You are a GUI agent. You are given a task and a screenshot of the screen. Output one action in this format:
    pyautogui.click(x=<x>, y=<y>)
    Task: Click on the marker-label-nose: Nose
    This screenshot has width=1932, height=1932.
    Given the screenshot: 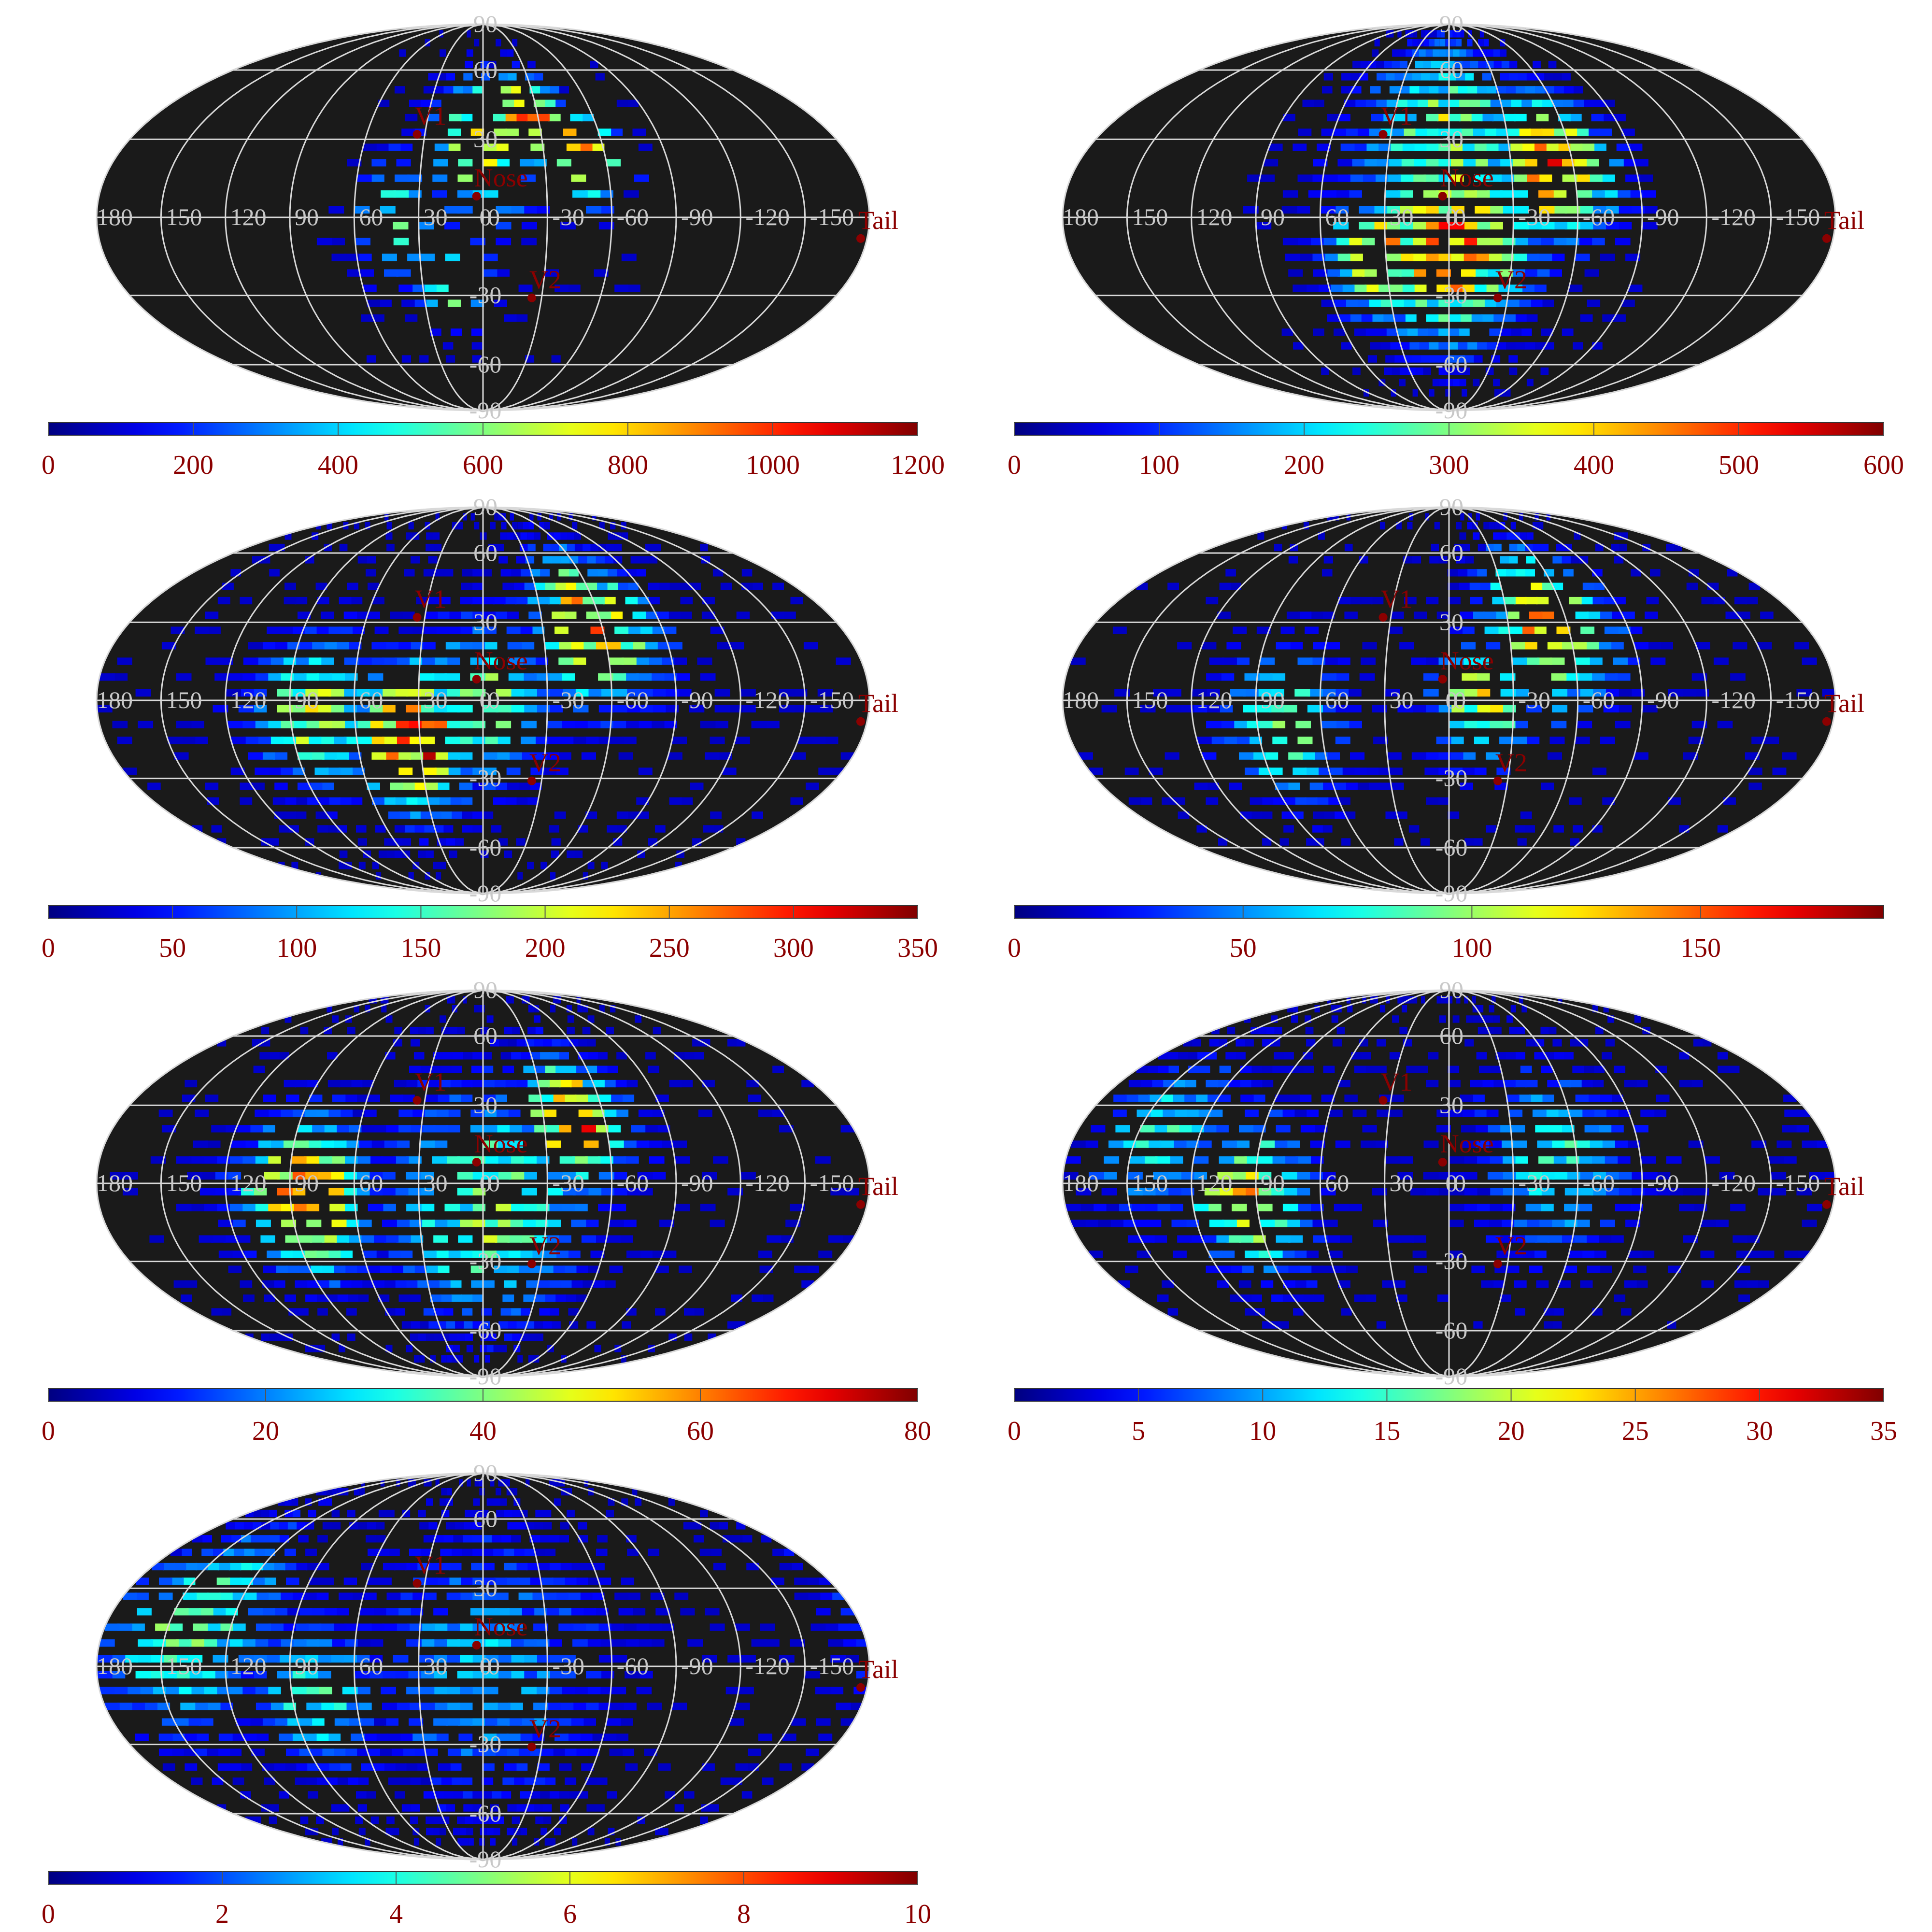 What is the action you would take?
    pyautogui.click(x=501, y=1143)
    